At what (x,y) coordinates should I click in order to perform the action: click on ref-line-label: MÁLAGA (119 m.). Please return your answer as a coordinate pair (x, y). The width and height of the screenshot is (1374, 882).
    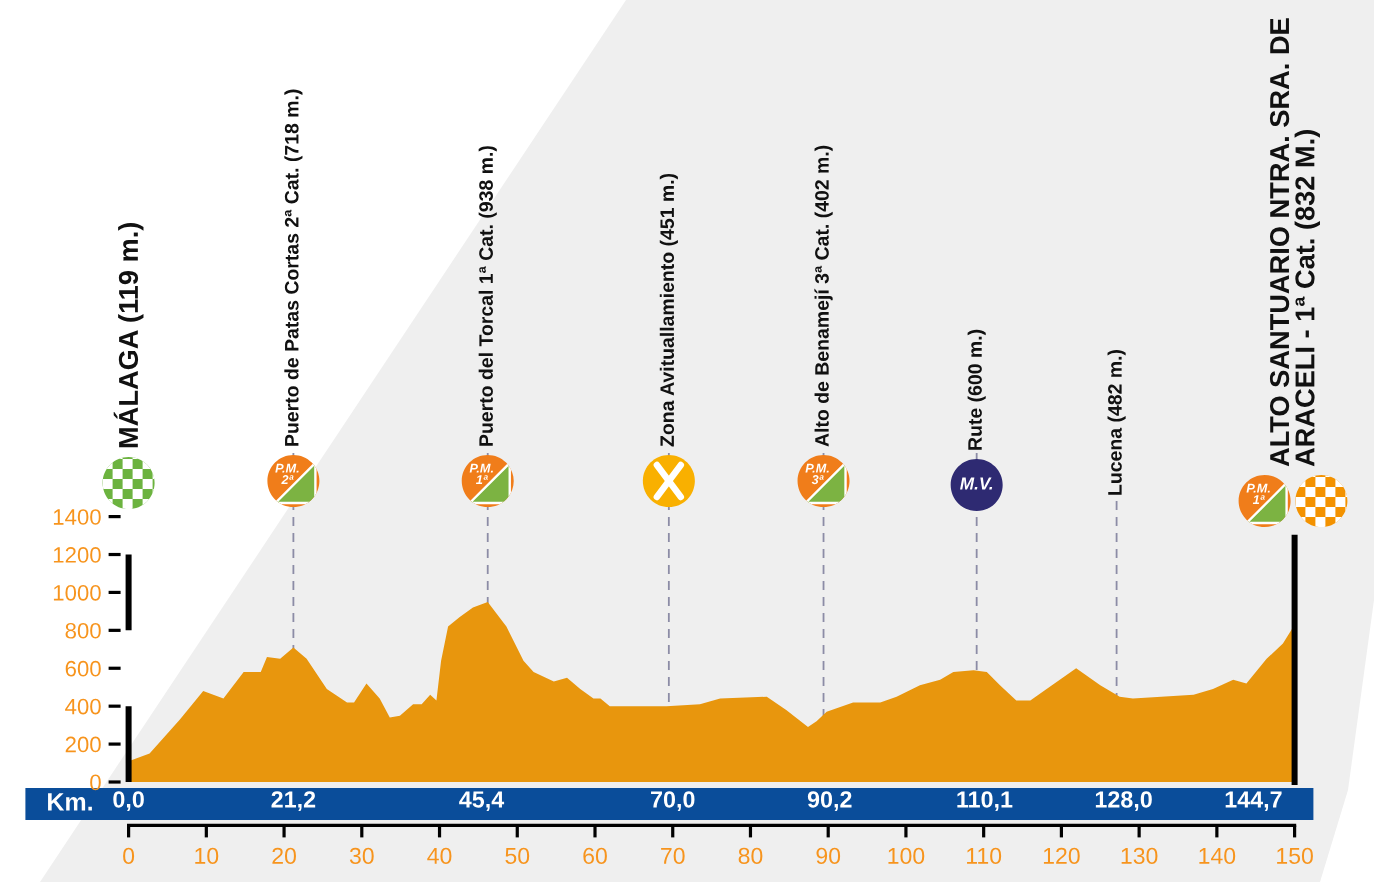
    Looking at the image, I should click on (128, 335).